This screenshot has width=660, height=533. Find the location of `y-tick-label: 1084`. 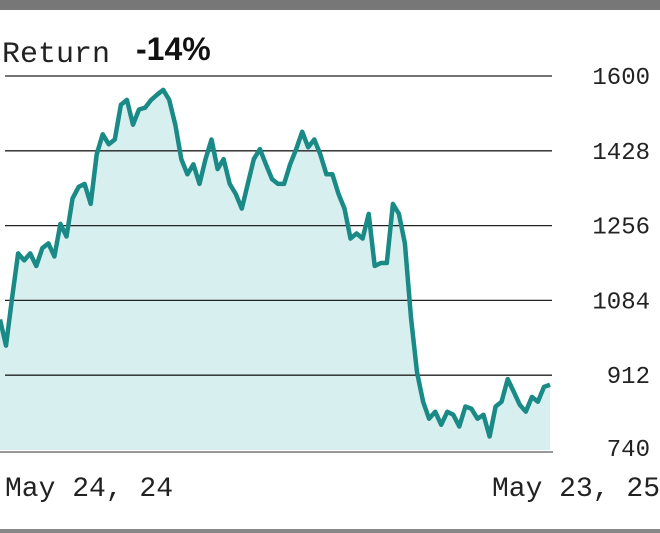

y-tick-label: 1084 is located at coordinates (621, 302).